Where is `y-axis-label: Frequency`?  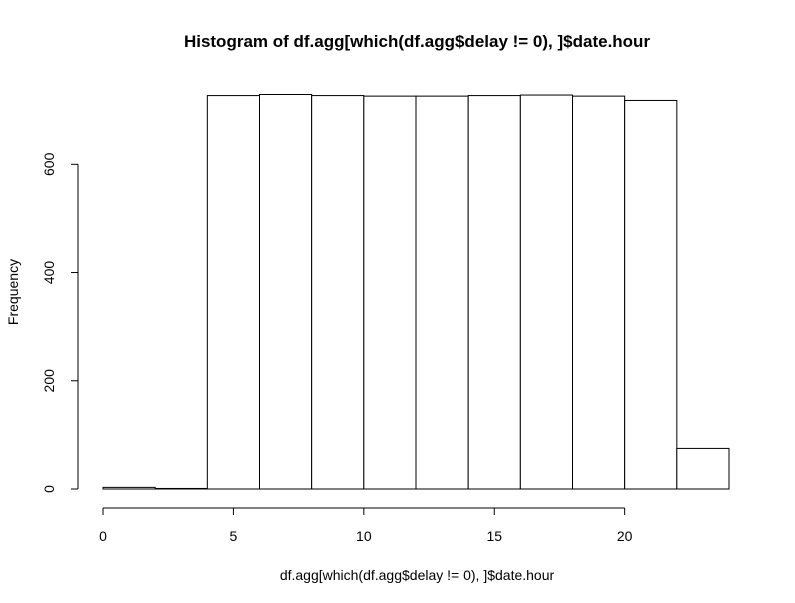
y-axis-label: Frequency is located at coordinates (13, 292).